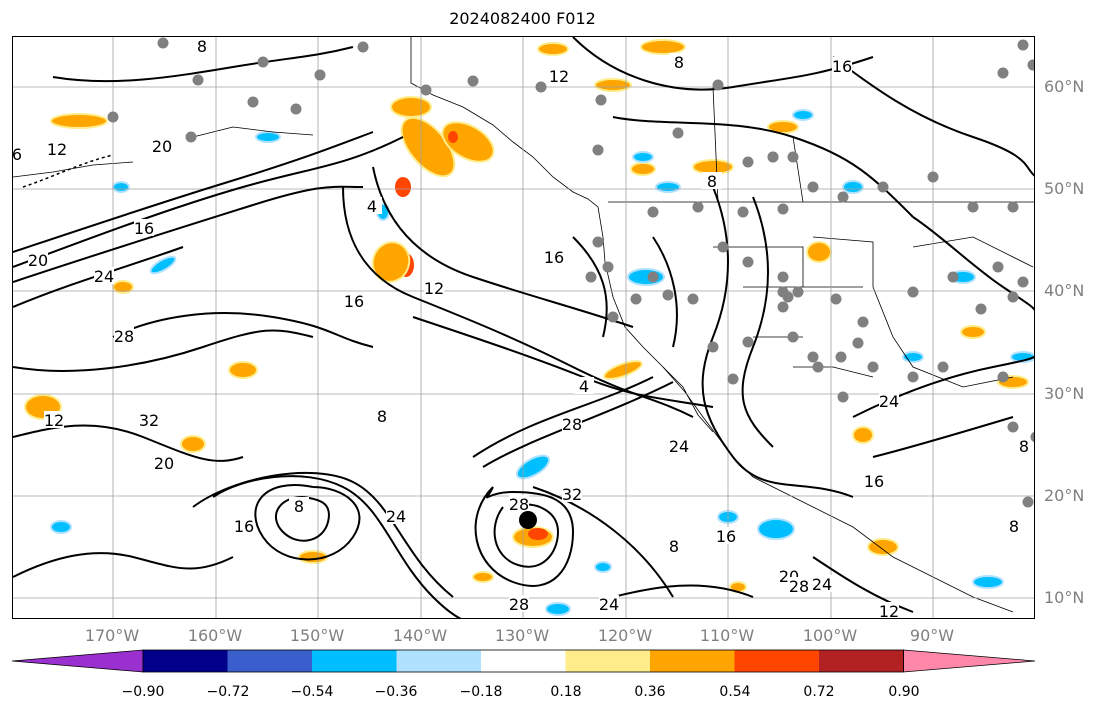 The width and height of the screenshot is (1105, 712). What do you see at coordinates (312, 692) in the screenshot?
I see `colorbar-tick-label: −0.54` at bounding box center [312, 692].